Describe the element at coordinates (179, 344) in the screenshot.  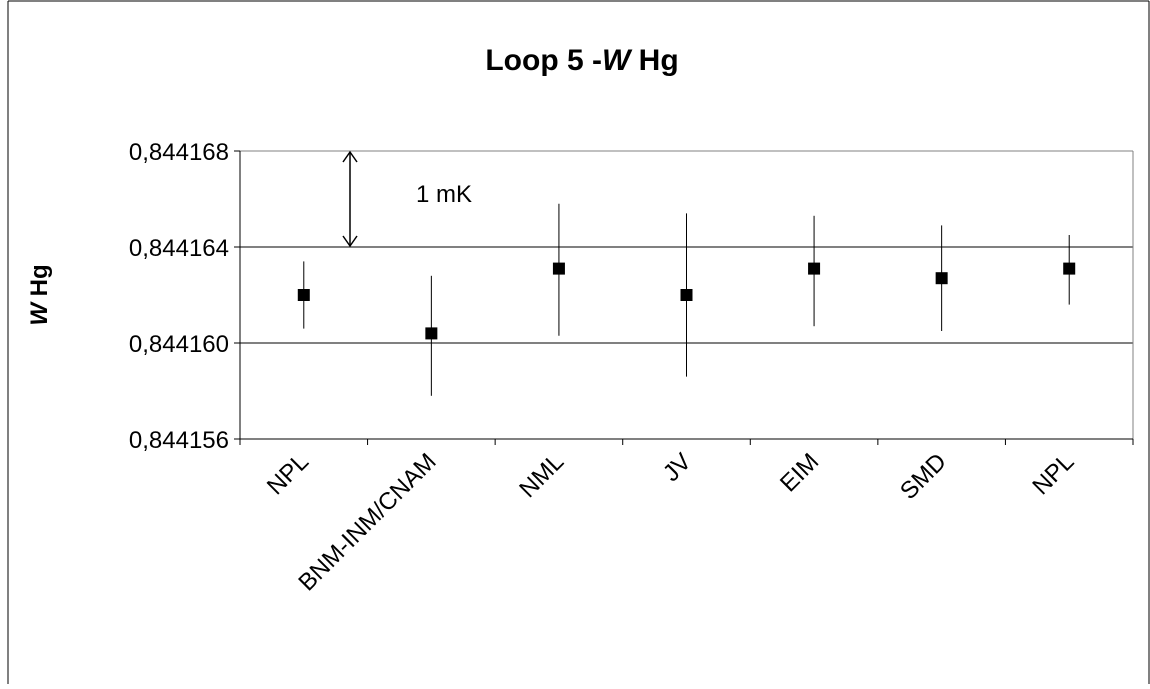
I see `y-tick-label-1: 0,844160` at that location.